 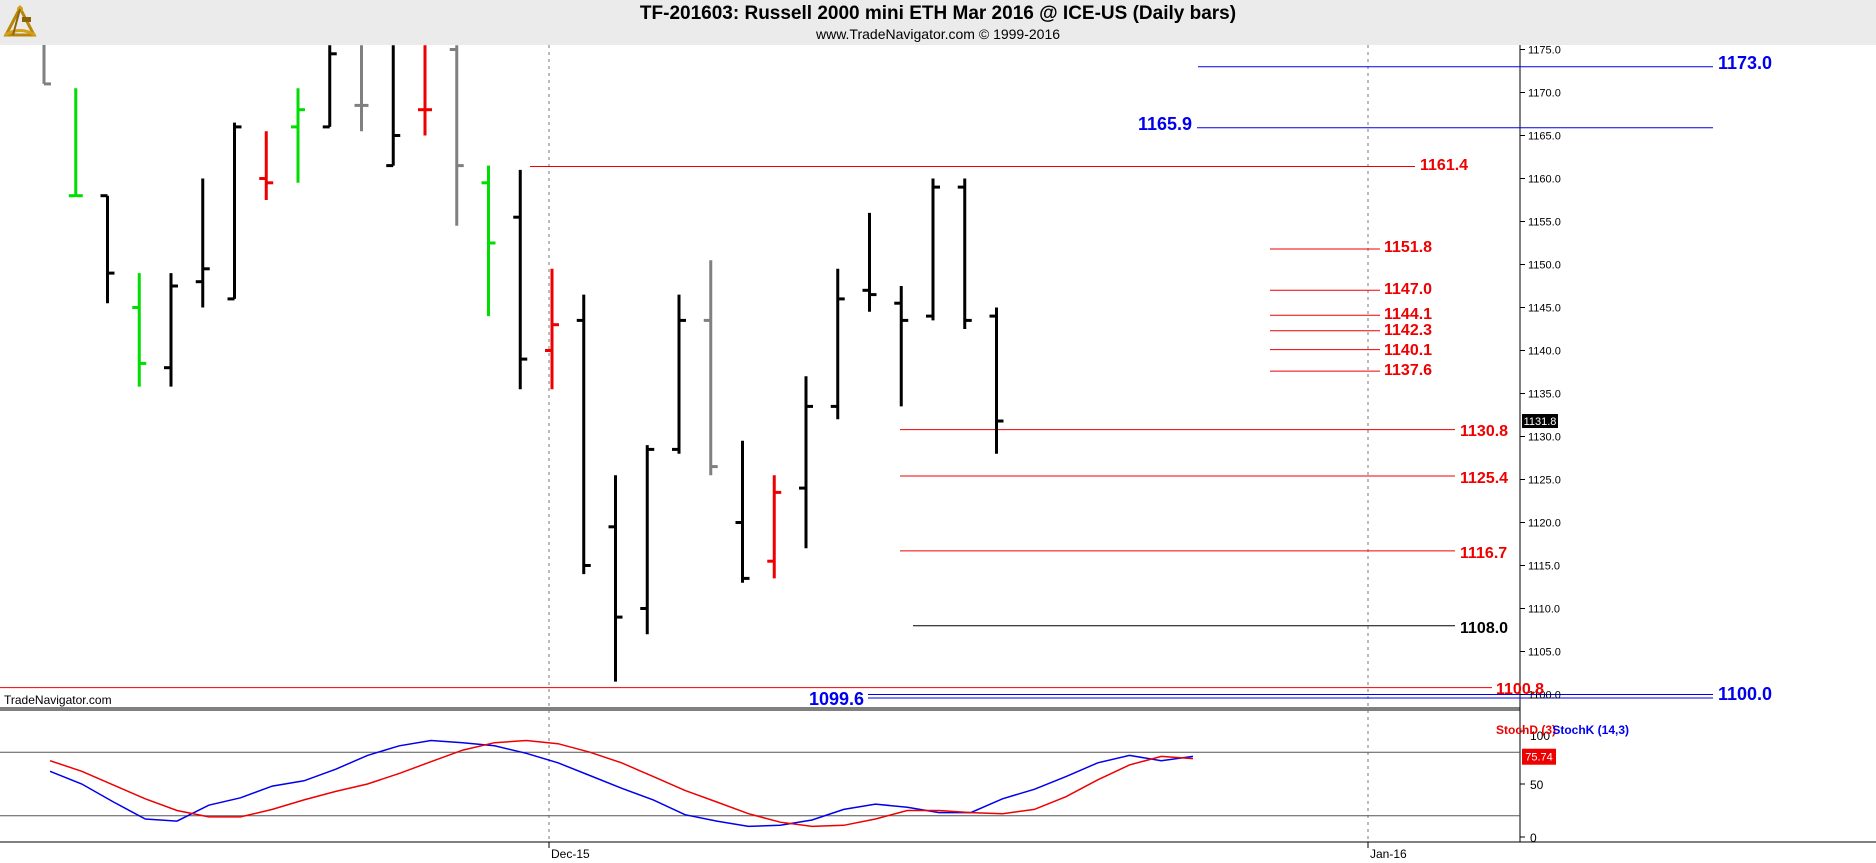 I want to click on stochD-legend: StochD (3), so click(x=1526, y=730).